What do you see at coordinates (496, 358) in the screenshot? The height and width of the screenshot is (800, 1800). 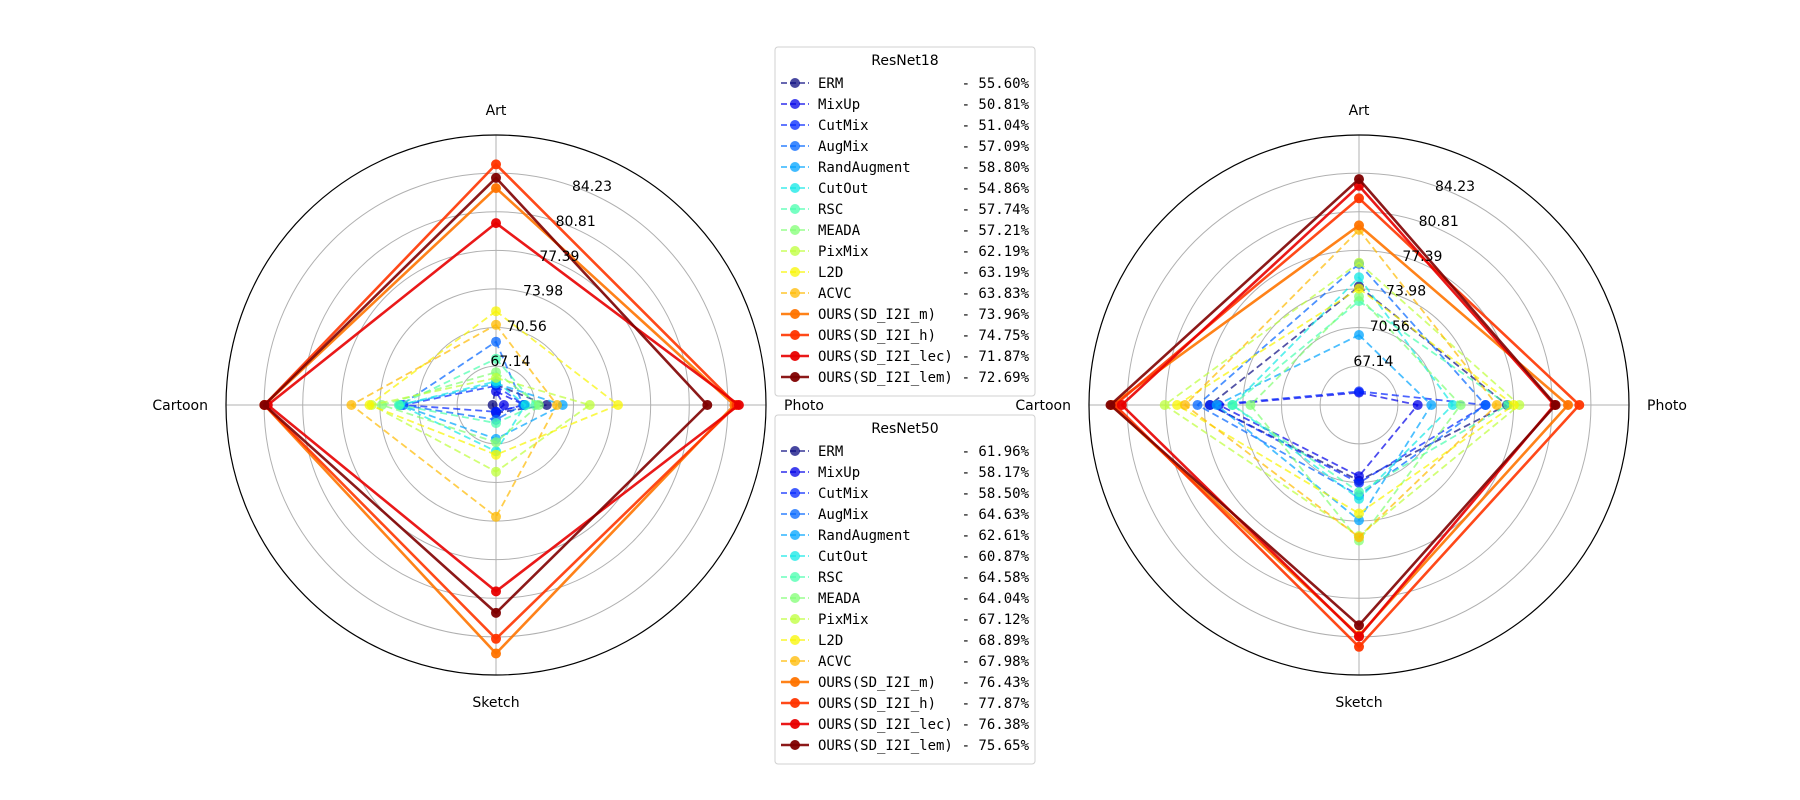 I see `series-point-rsc-art` at bounding box center [496, 358].